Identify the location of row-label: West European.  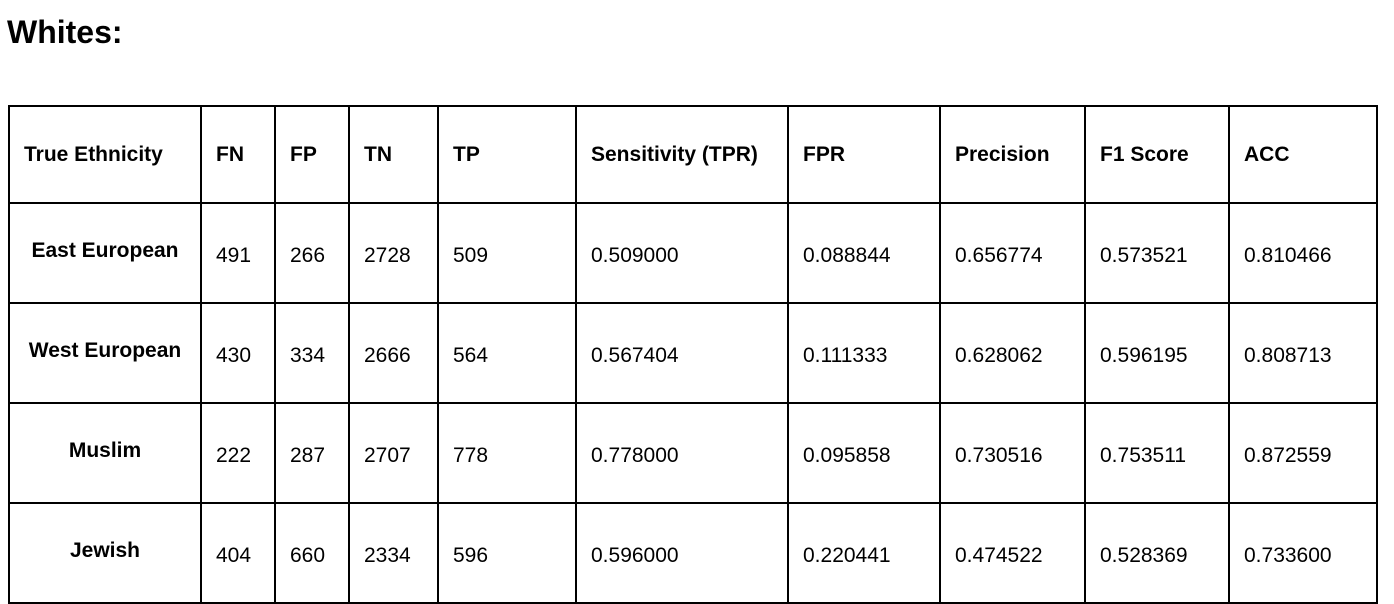
(105, 353).